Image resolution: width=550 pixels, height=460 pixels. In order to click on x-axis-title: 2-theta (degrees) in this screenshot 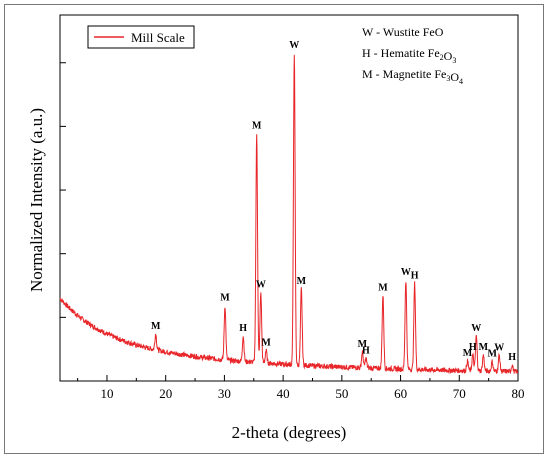, I will do `click(289, 432)`.